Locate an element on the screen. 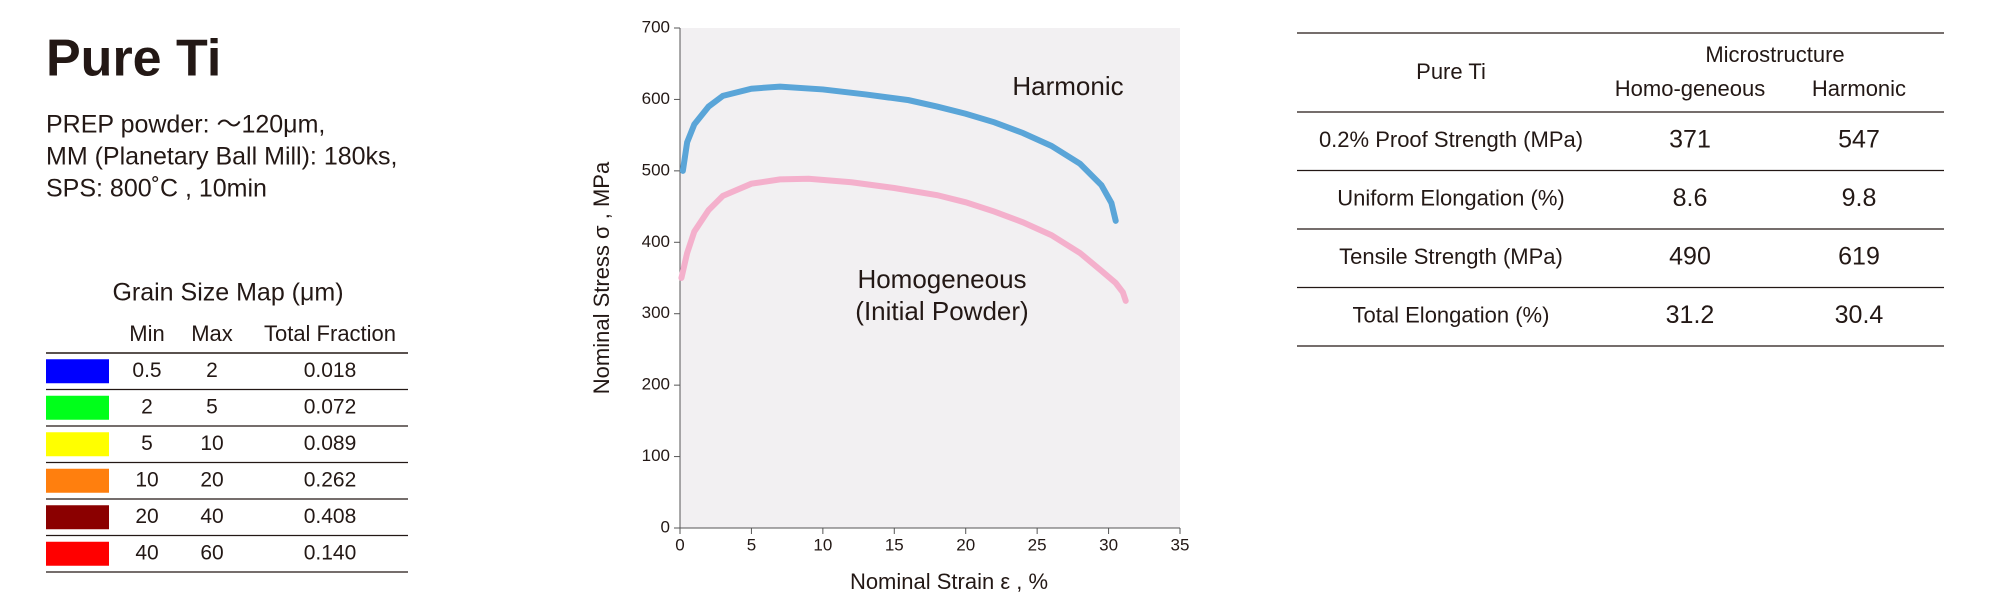  table-cell: 9.8 is located at coordinates (1859, 198).